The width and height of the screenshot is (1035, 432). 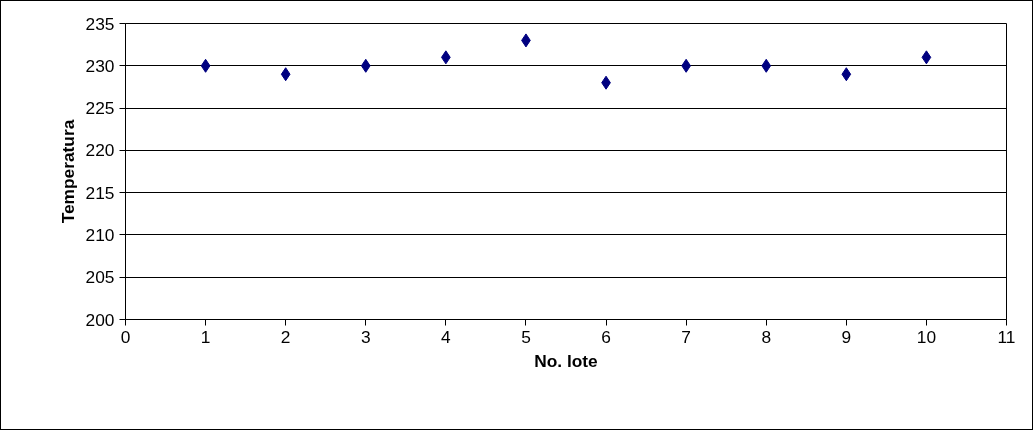 I want to click on y-tick-label: 210, so click(x=100, y=234).